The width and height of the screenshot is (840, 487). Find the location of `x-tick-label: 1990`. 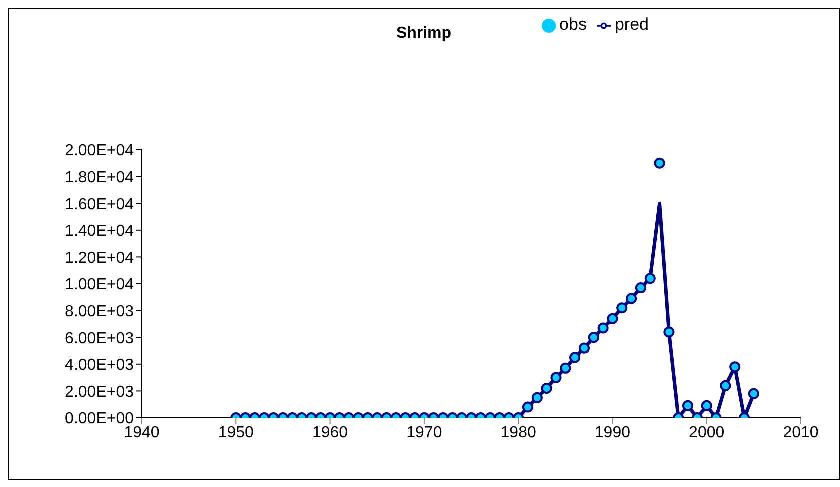

x-tick-label: 1990 is located at coordinates (612, 433).